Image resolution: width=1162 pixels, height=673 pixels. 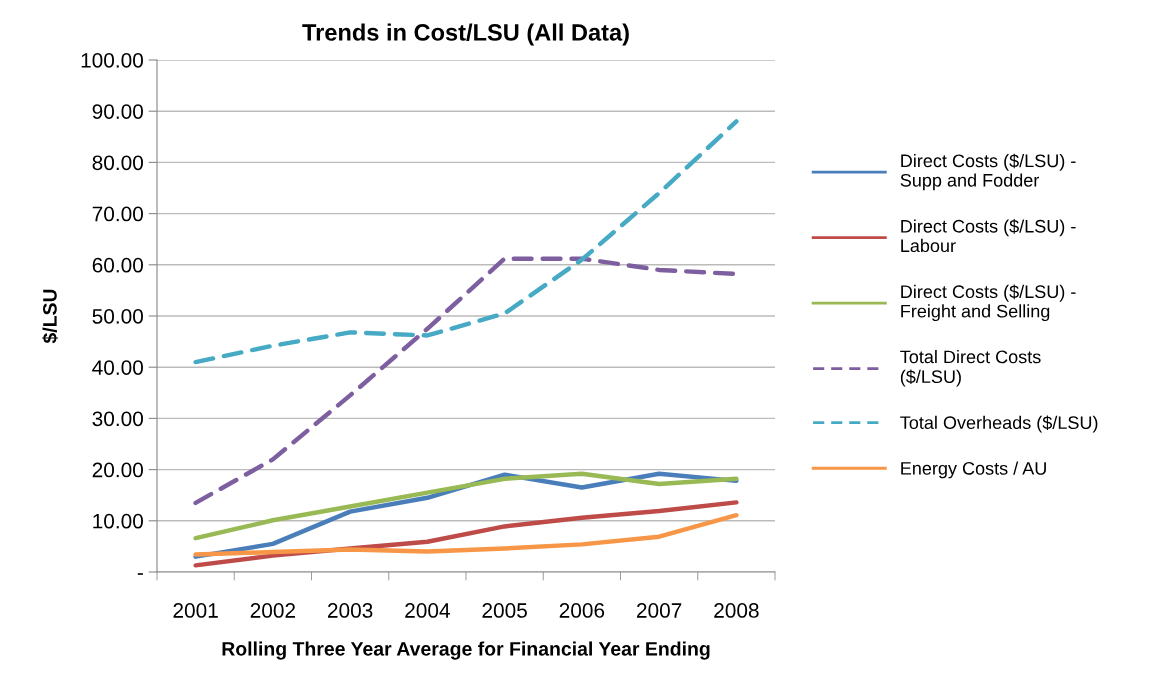 I want to click on legend-label: Direct Costs ($/LSU) - Labour, so click(x=988, y=236).